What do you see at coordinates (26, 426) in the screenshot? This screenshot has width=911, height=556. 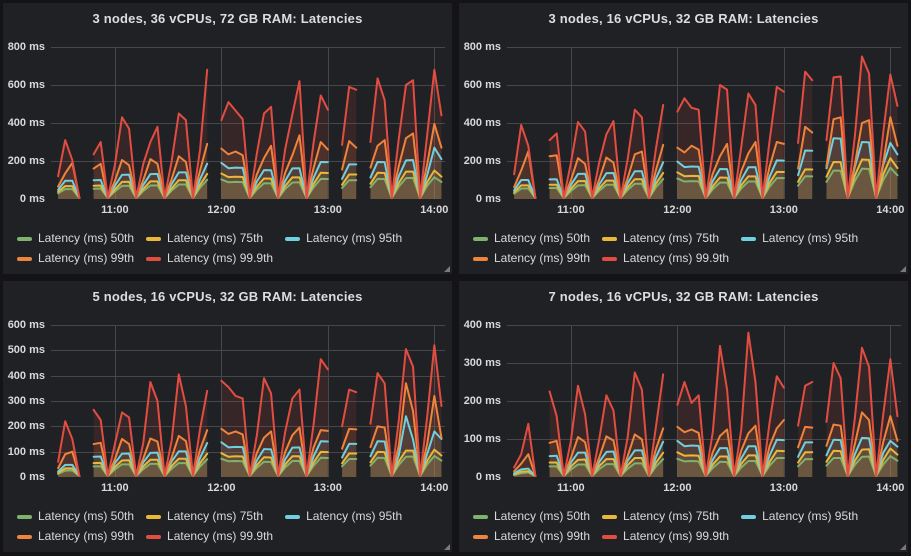 I see `y-tick-label: 200 ms` at bounding box center [26, 426].